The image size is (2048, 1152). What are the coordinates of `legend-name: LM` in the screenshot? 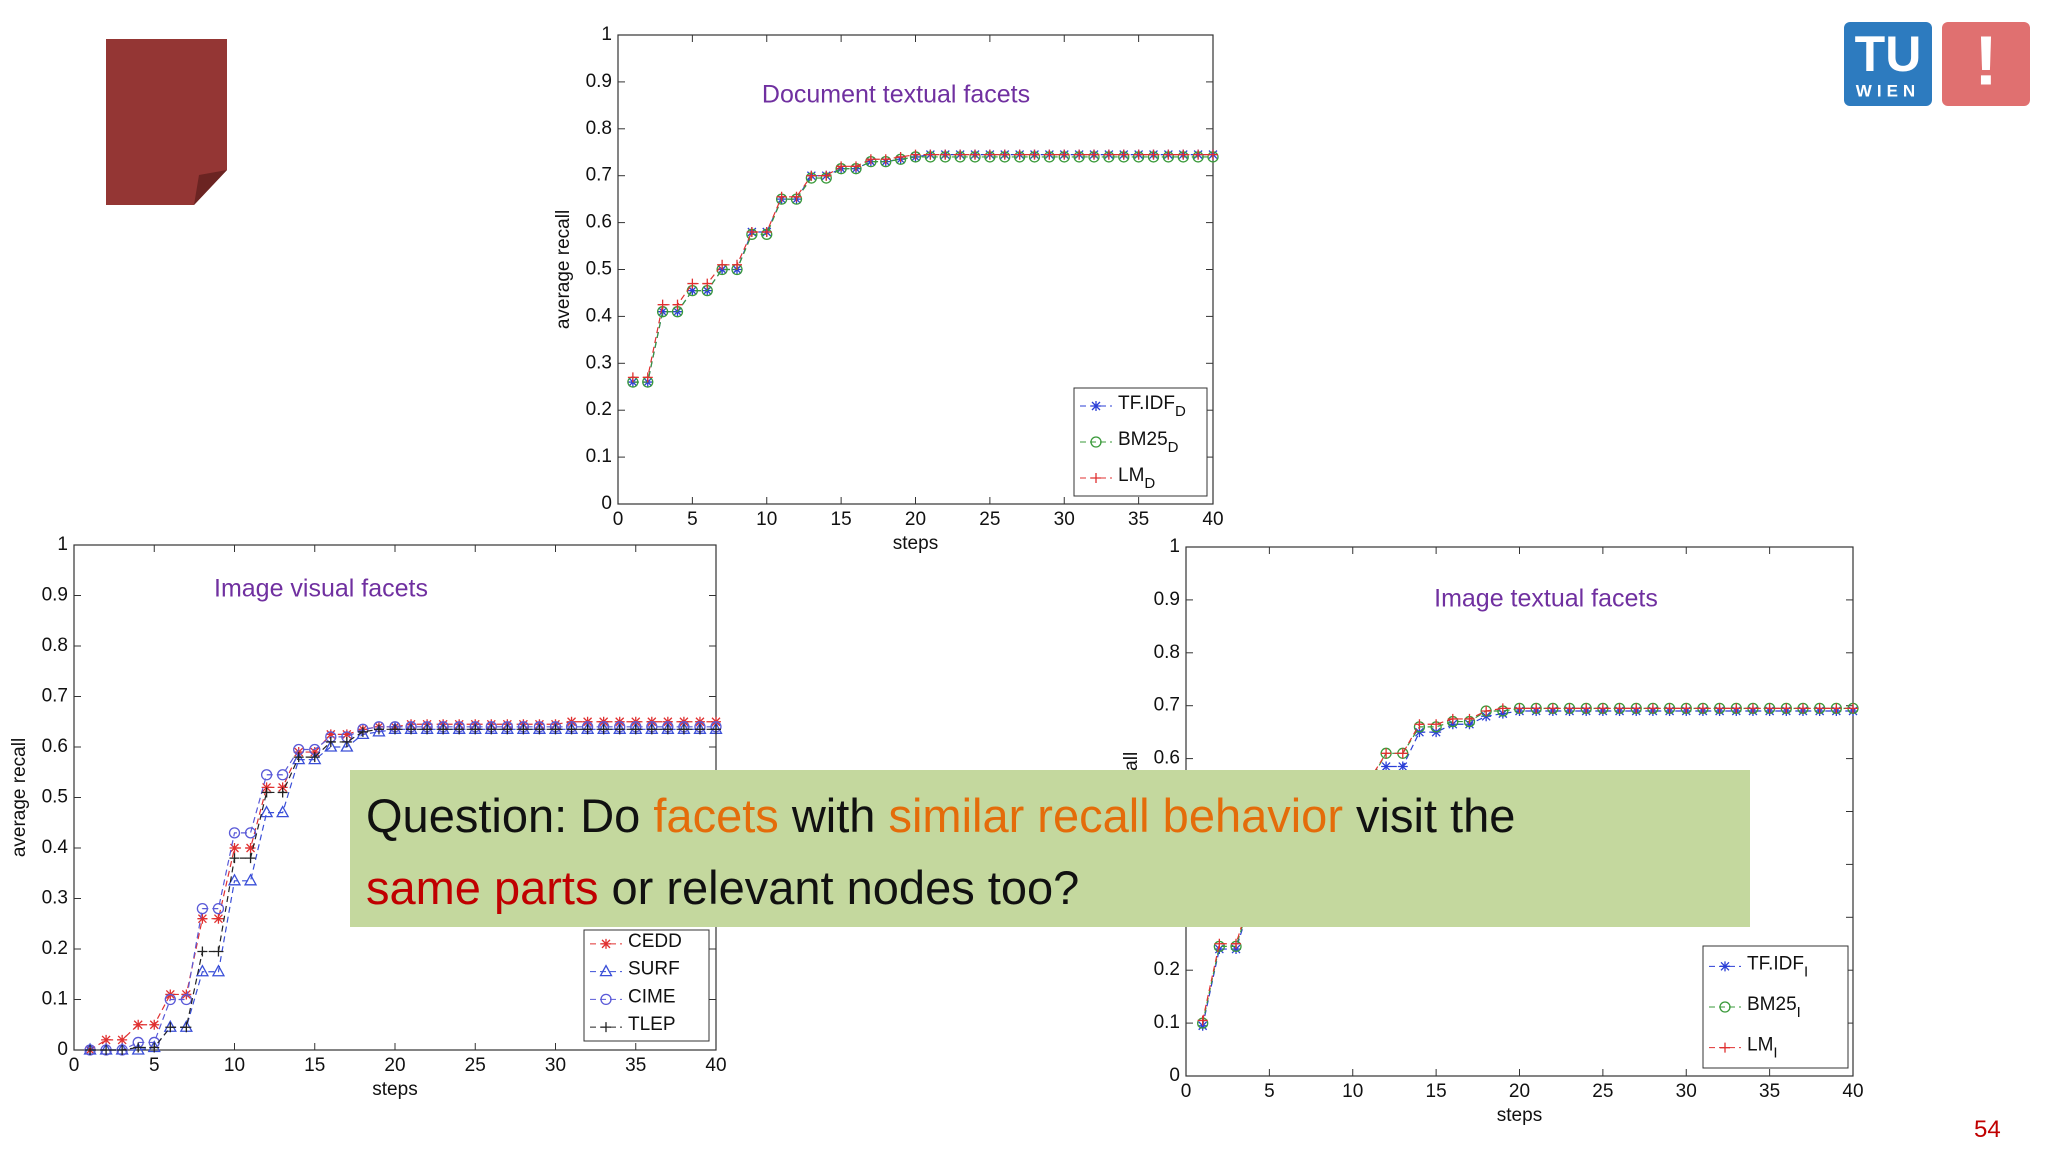 It's located at (1131, 475).